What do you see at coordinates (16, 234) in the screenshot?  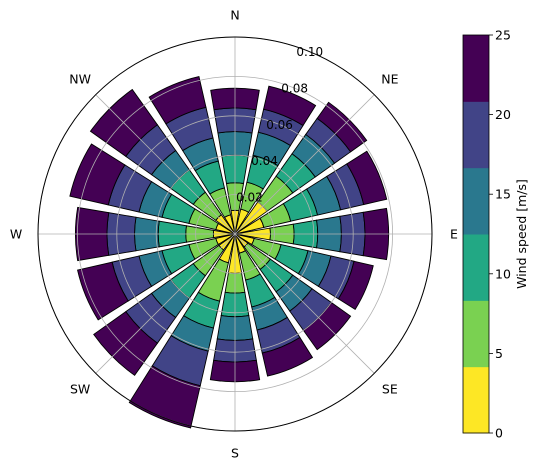 I see `direction-label-w: W` at bounding box center [16, 234].